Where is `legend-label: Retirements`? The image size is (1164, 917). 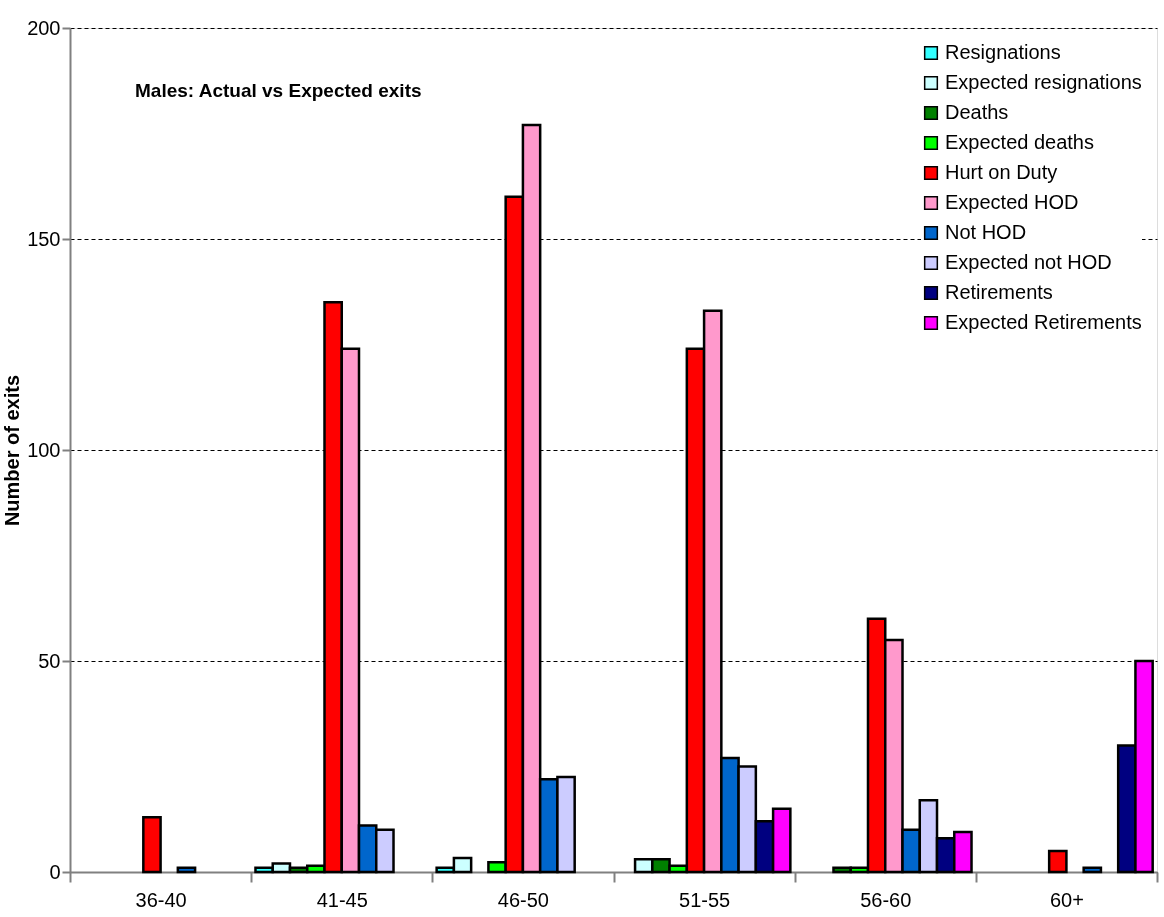
legend-label: Retirements is located at coordinates (999, 292).